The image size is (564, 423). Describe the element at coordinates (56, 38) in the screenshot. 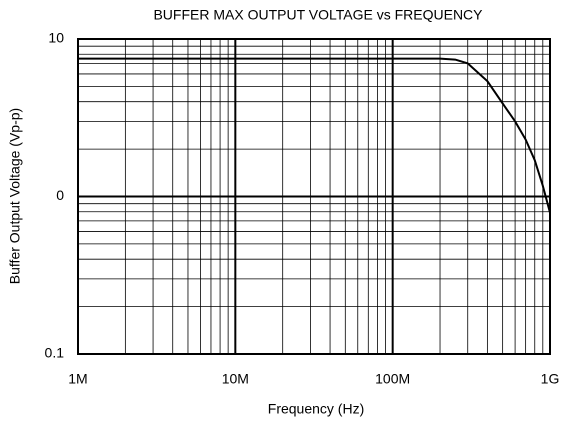

I see `y-tick-label: 10` at that location.